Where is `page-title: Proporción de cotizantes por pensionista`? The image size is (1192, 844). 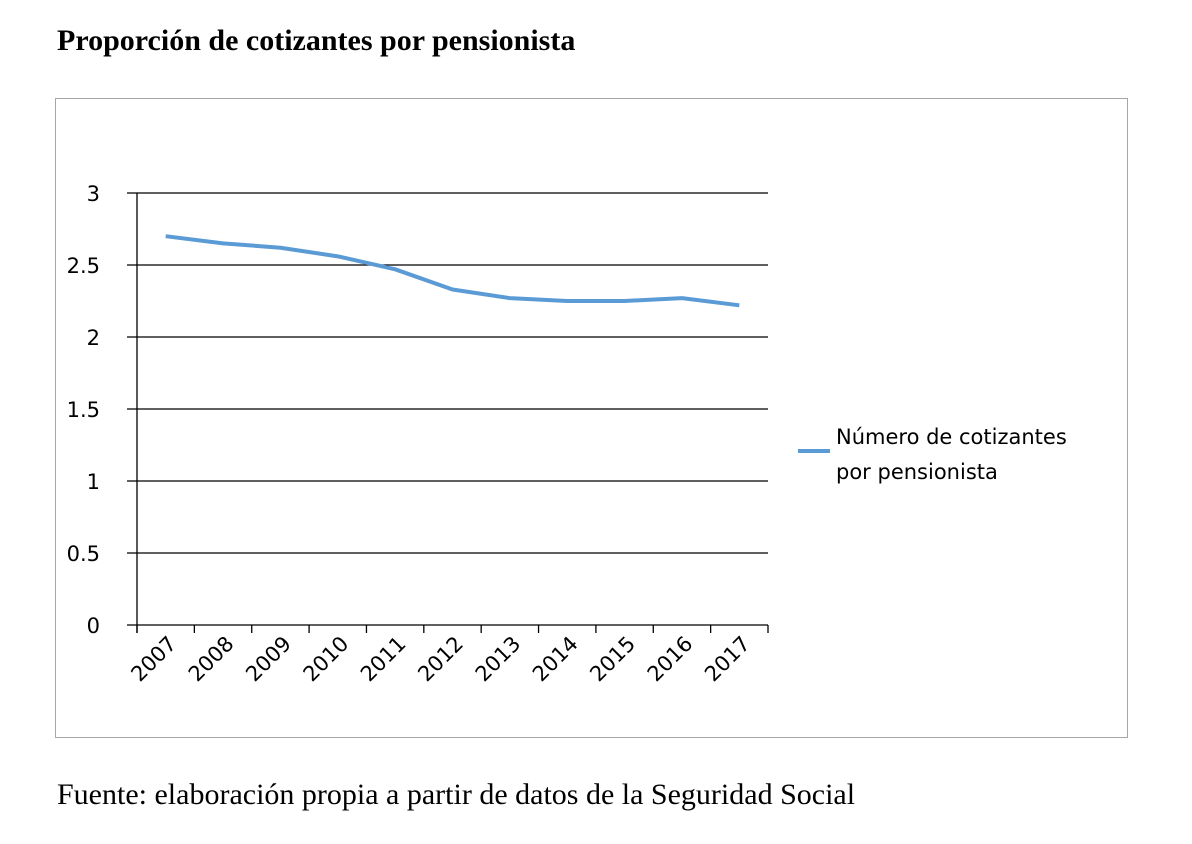 page-title: Proporción de cotizantes por pensionista is located at coordinates (316, 40).